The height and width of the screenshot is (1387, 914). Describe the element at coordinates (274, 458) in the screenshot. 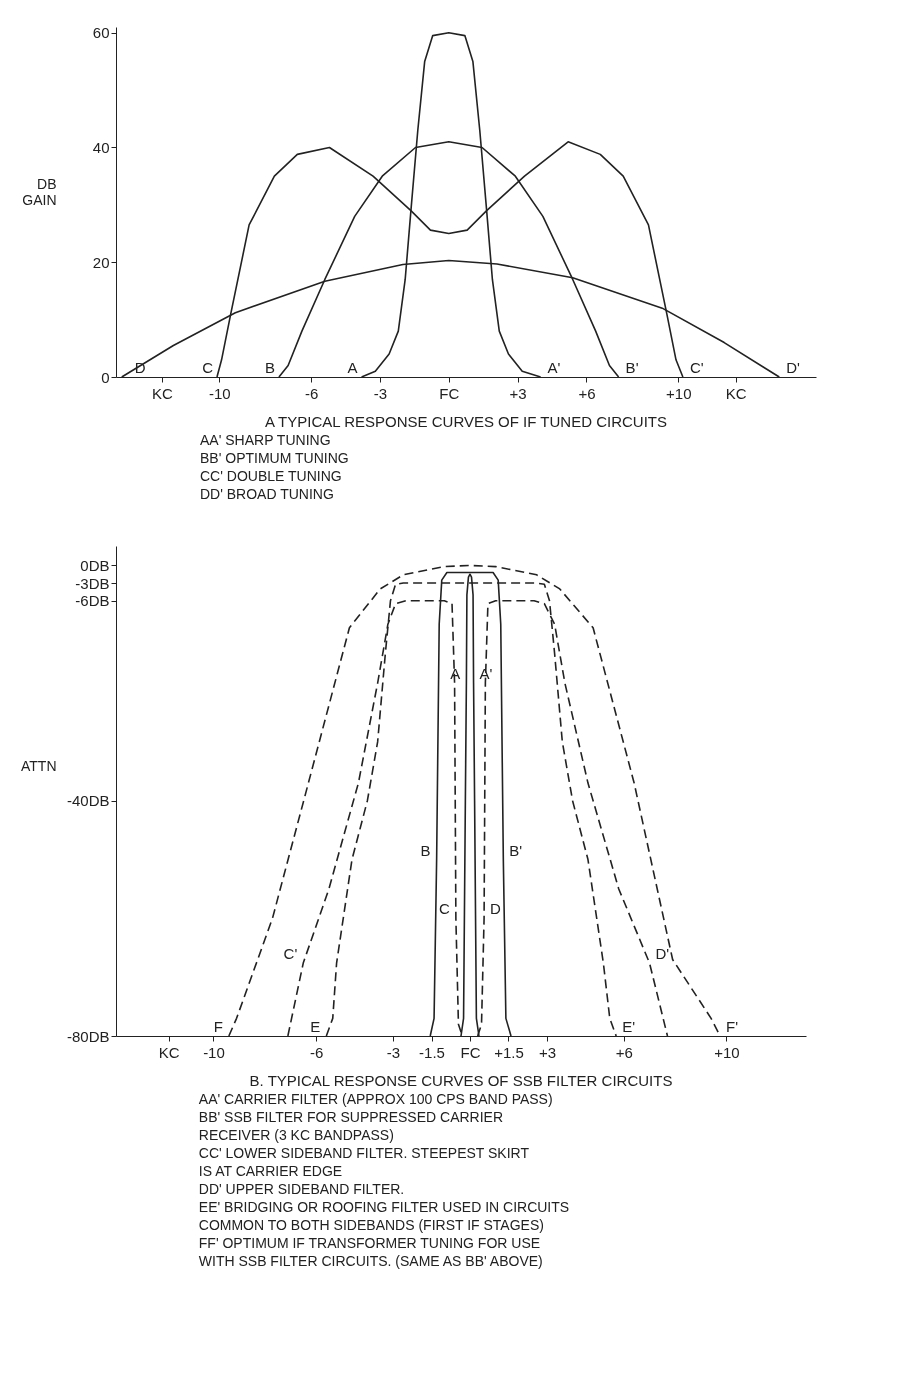

I see `text: BB' OPTIMUM TUNING` at that location.